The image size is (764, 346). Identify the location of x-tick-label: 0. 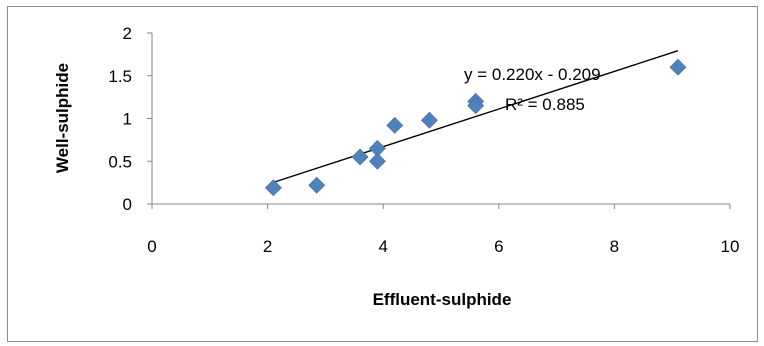
(151, 246).